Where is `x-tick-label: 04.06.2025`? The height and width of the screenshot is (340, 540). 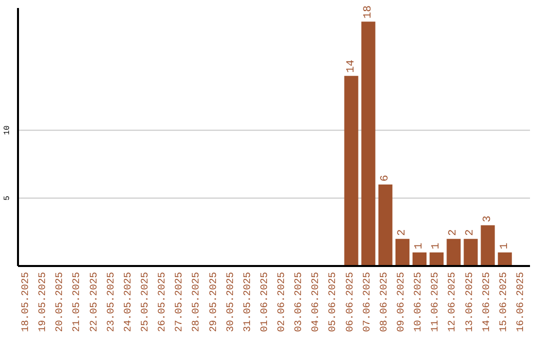 x-tick-label: 04.06.2025 is located at coordinates (316, 302).